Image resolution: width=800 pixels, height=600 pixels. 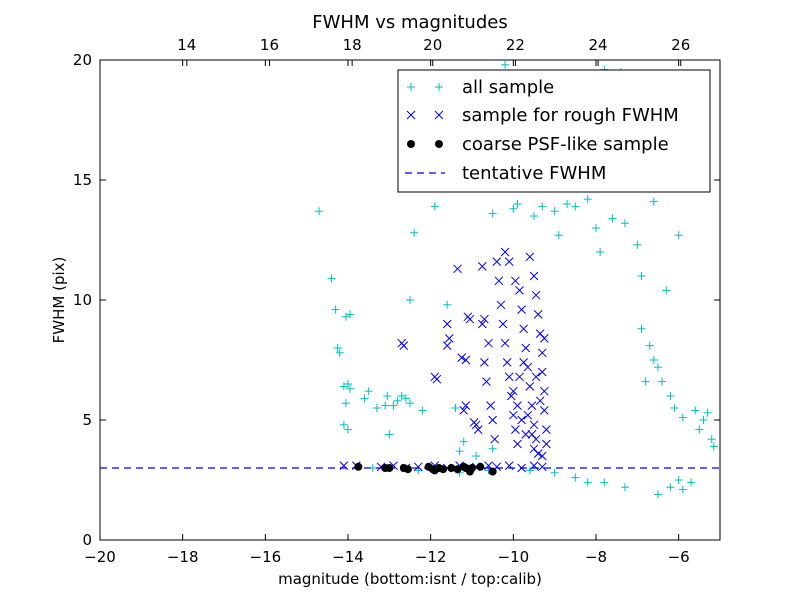 I want to click on legend-dot-marker, so click(x=439, y=144).